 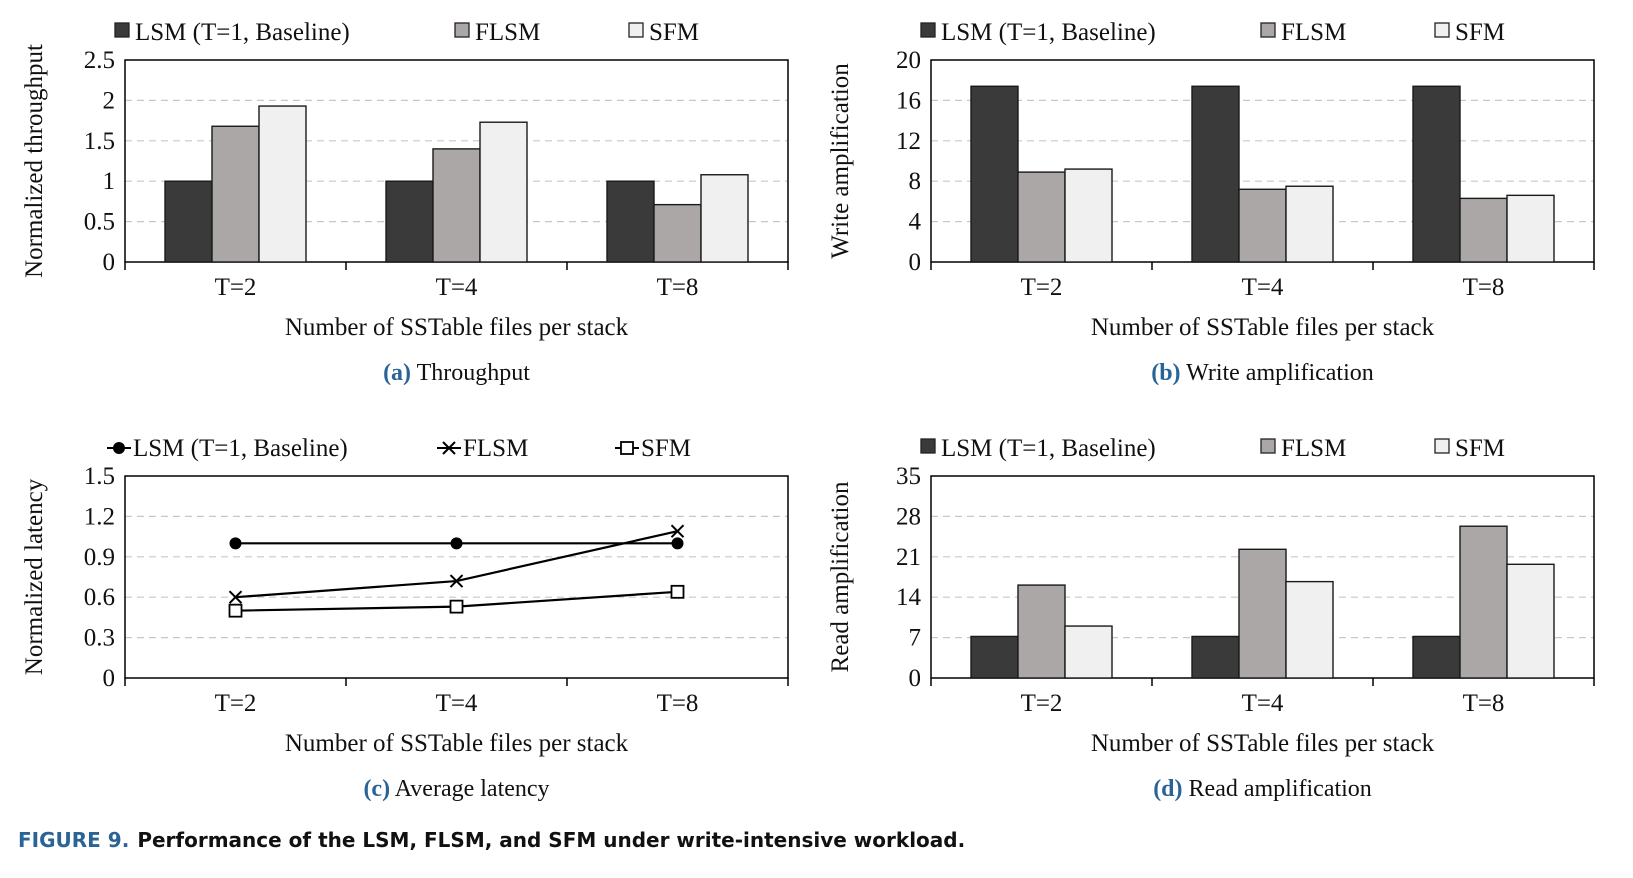 I want to click on y-tick-label: 1, so click(x=109, y=181).